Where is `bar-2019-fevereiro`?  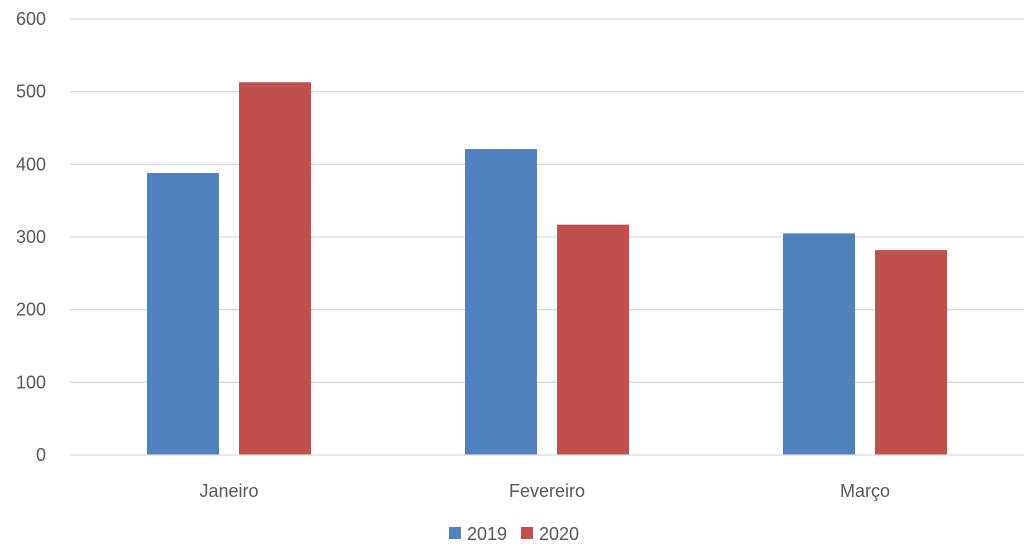
bar-2019-fevereiro is located at coordinates (501, 302).